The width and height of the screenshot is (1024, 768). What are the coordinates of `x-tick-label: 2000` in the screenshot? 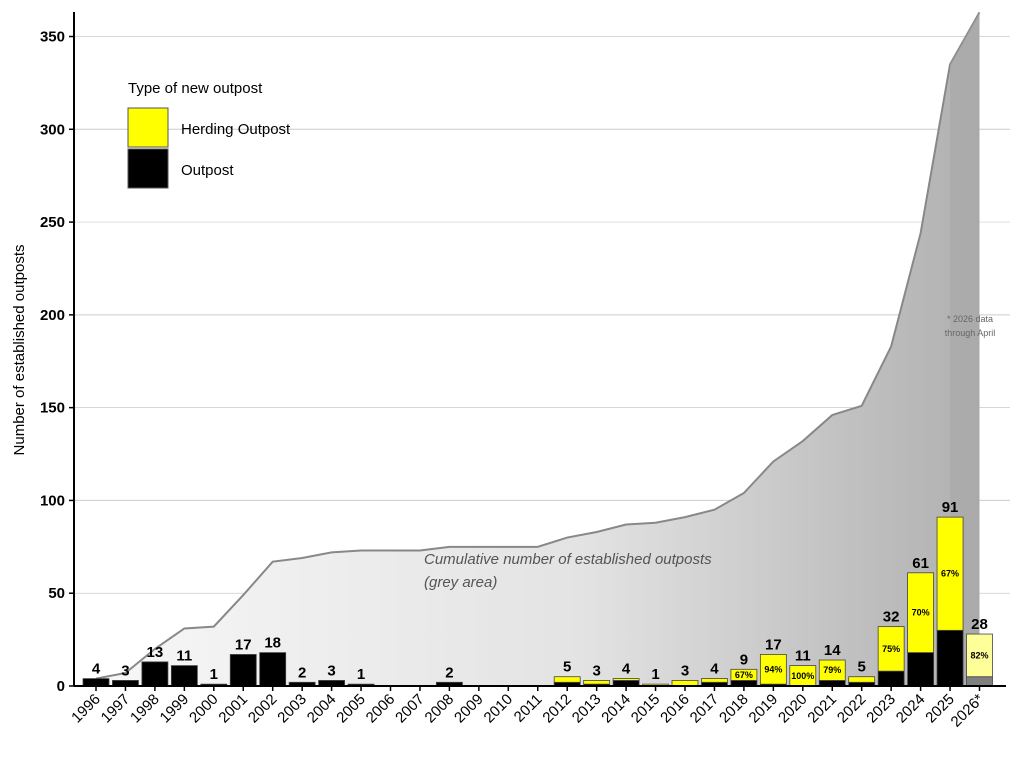 It's located at (204, 709).